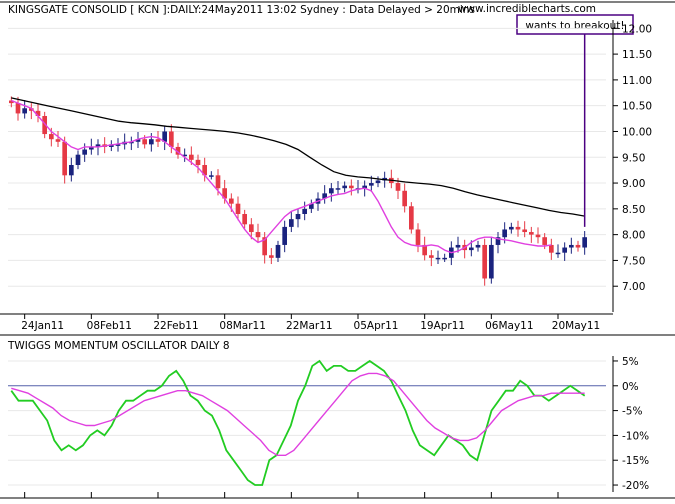 This screenshot has height=504, width=675. What do you see at coordinates (635, 486) in the screenshot?
I see `oscillator-tick-label: -20%` at bounding box center [635, 486].